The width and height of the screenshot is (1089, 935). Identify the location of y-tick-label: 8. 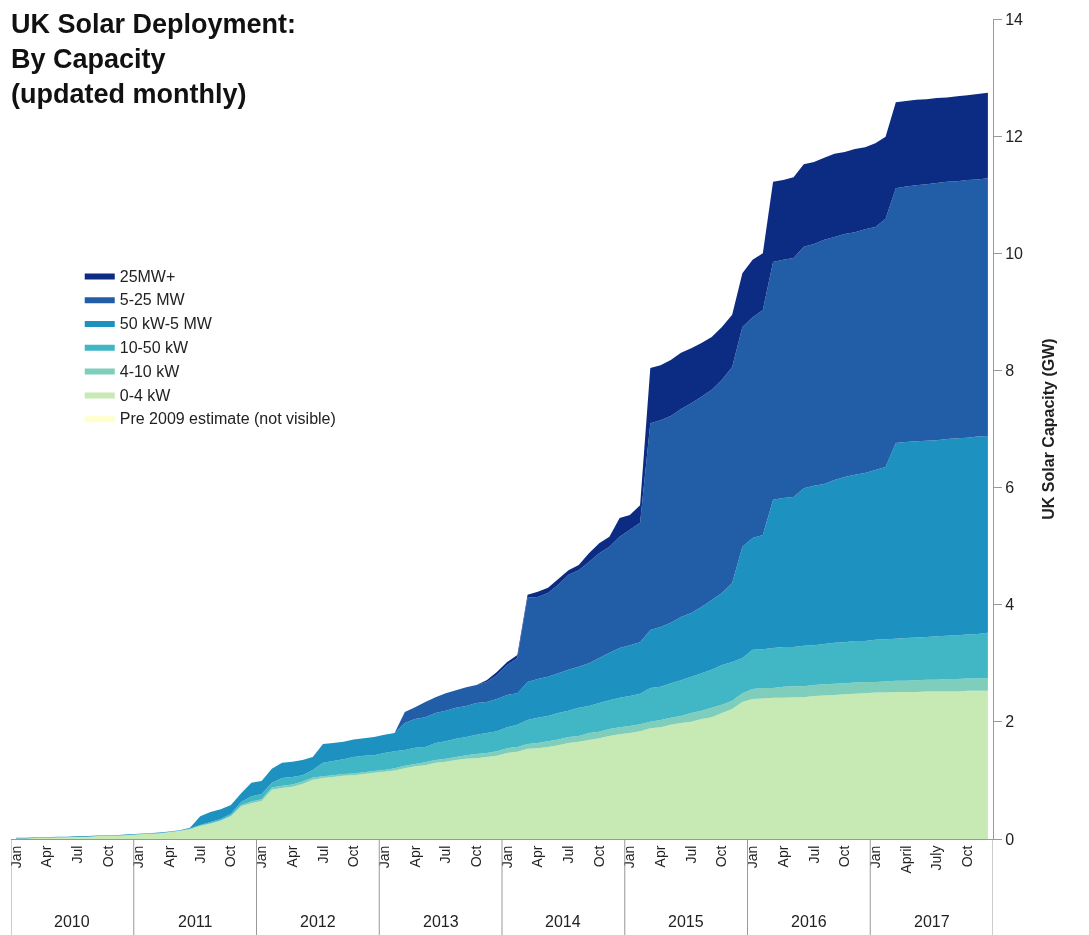
(1010, 371).